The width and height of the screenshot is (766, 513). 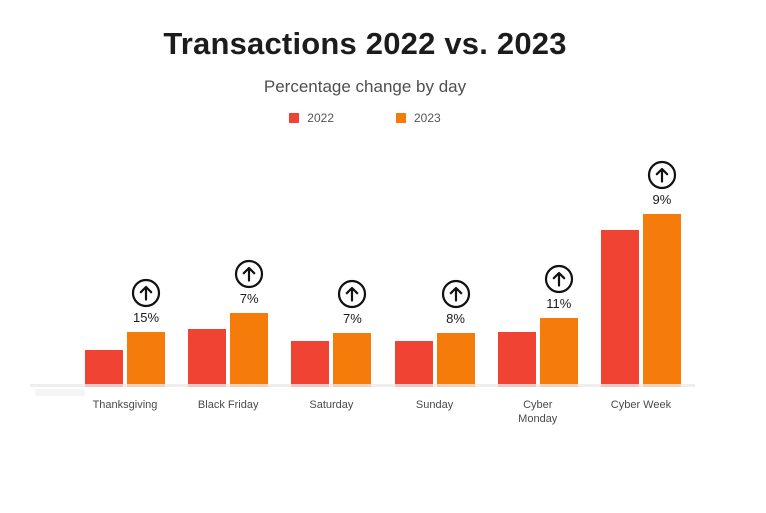 What do you see at coordinates (434, 405) in the screenshot?
I see `category-label: Sunday` at bounding box center [434, 405].